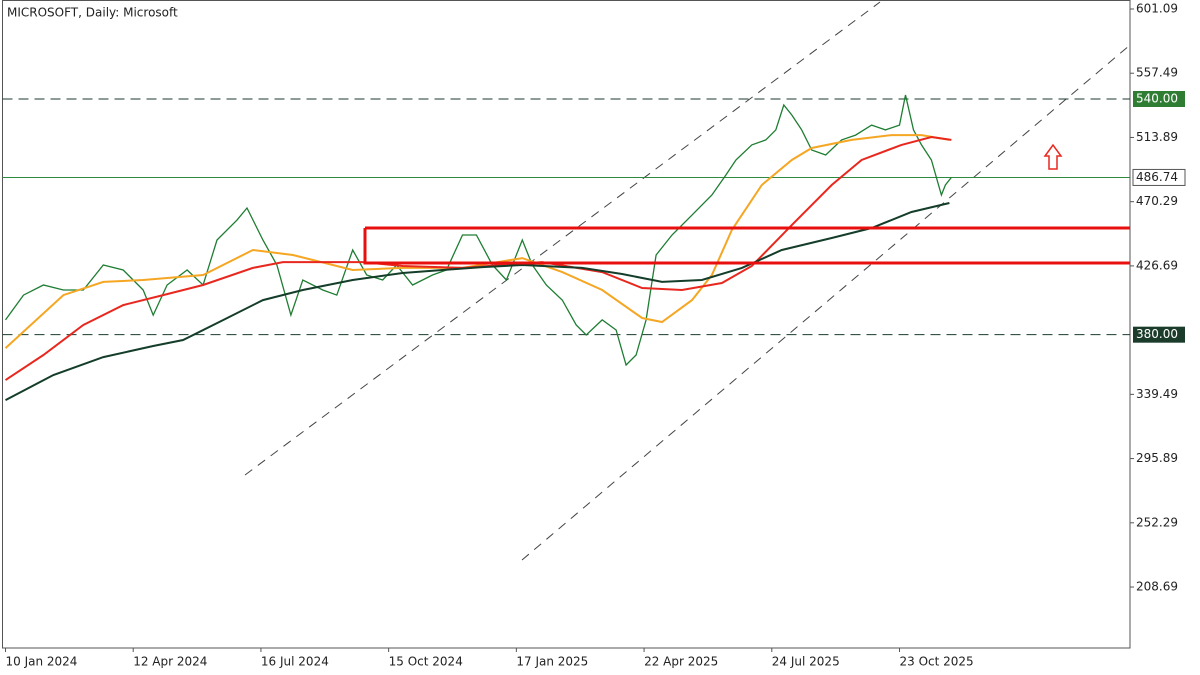  I want to click on y-tick-label: 601.09, so click(1157, 9).